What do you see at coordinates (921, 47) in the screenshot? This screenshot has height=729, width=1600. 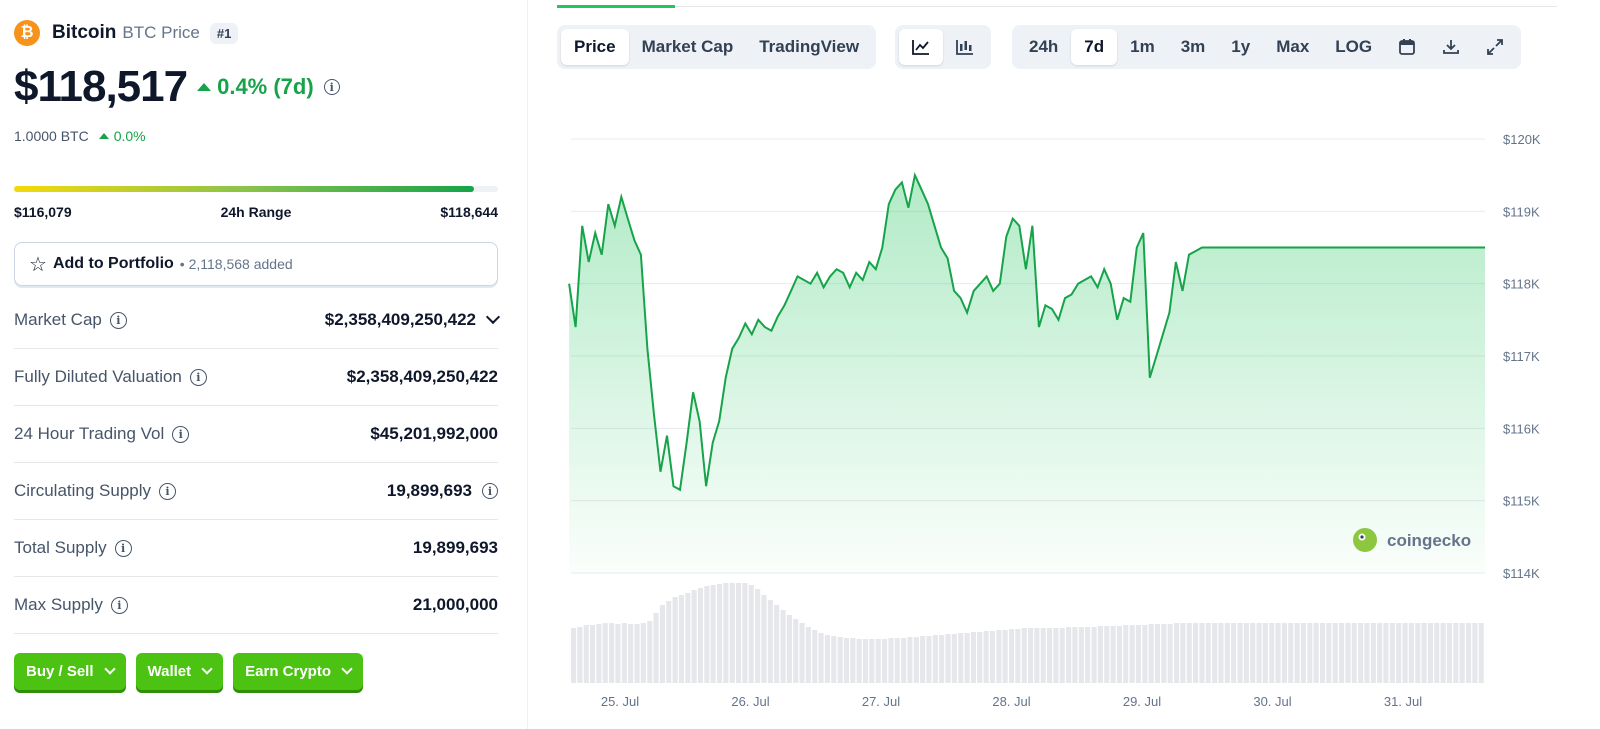 I see `line-chart-icon` at bounding box center [921, 47].